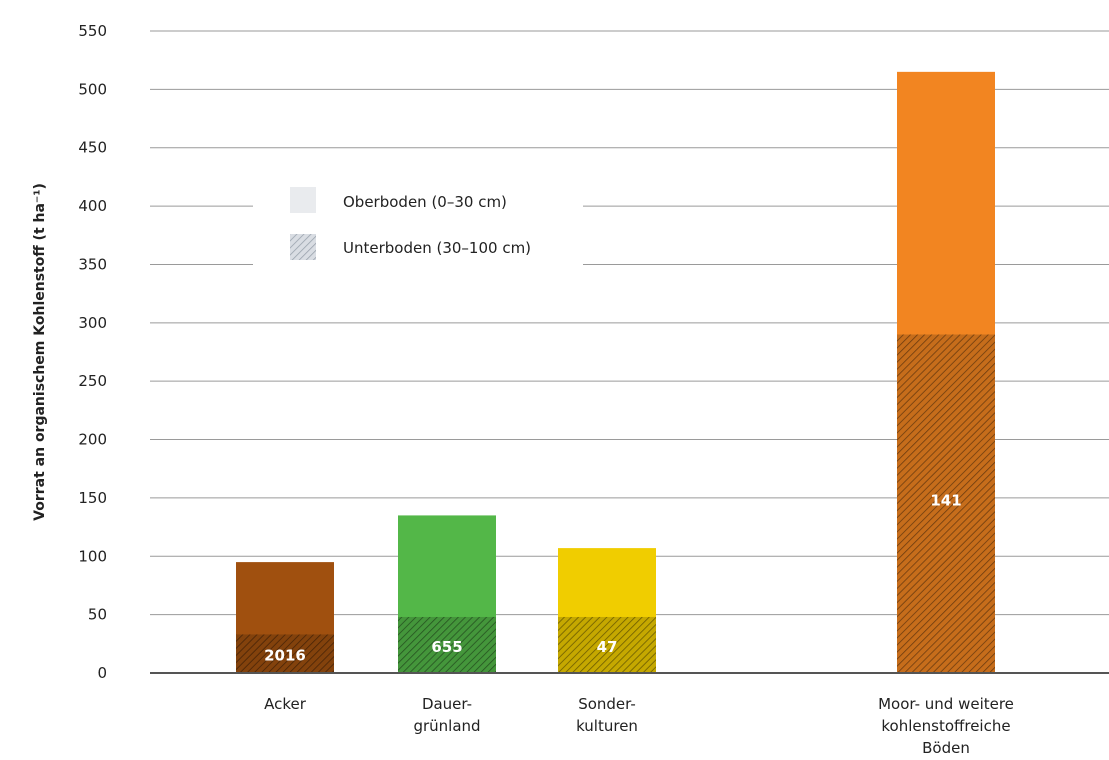  What do you see at coordinates (607, 704) in the screenshot?
I see `x-category-label: Sonder-` at bounding box center [607, 704].